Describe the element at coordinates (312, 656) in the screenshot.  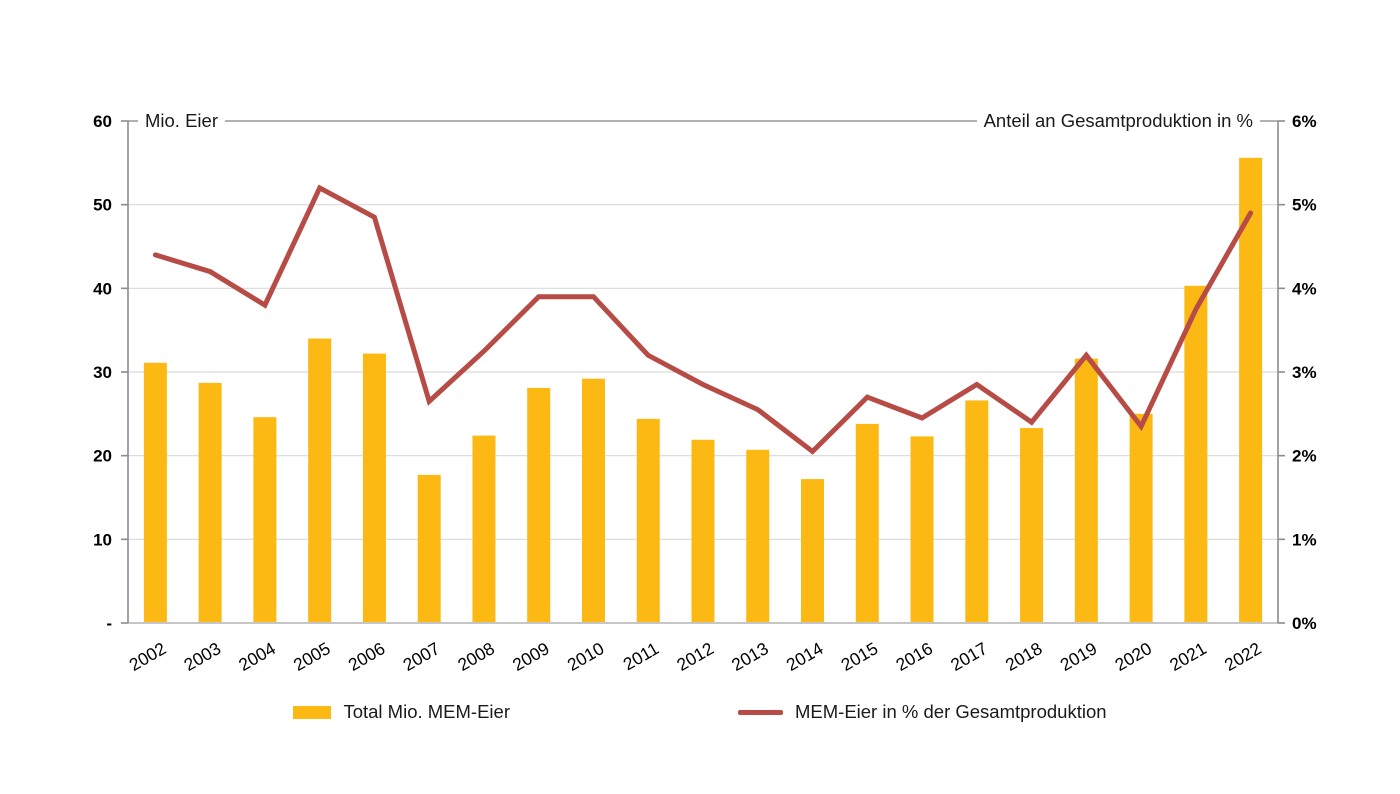
I see `x-label-2005: 2005` at that location.